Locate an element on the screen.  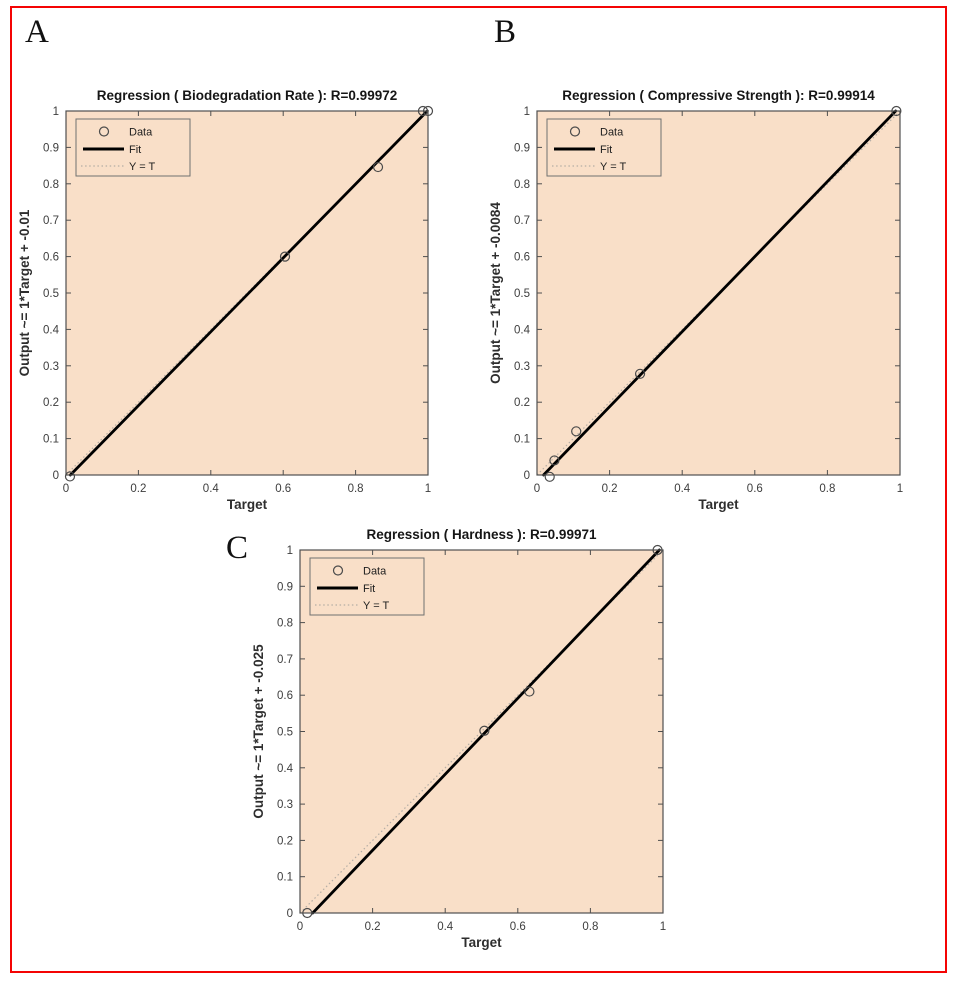
y-axis-label: Output ~= 1*Target + -0.0084 is located at coordinates (495, 293).